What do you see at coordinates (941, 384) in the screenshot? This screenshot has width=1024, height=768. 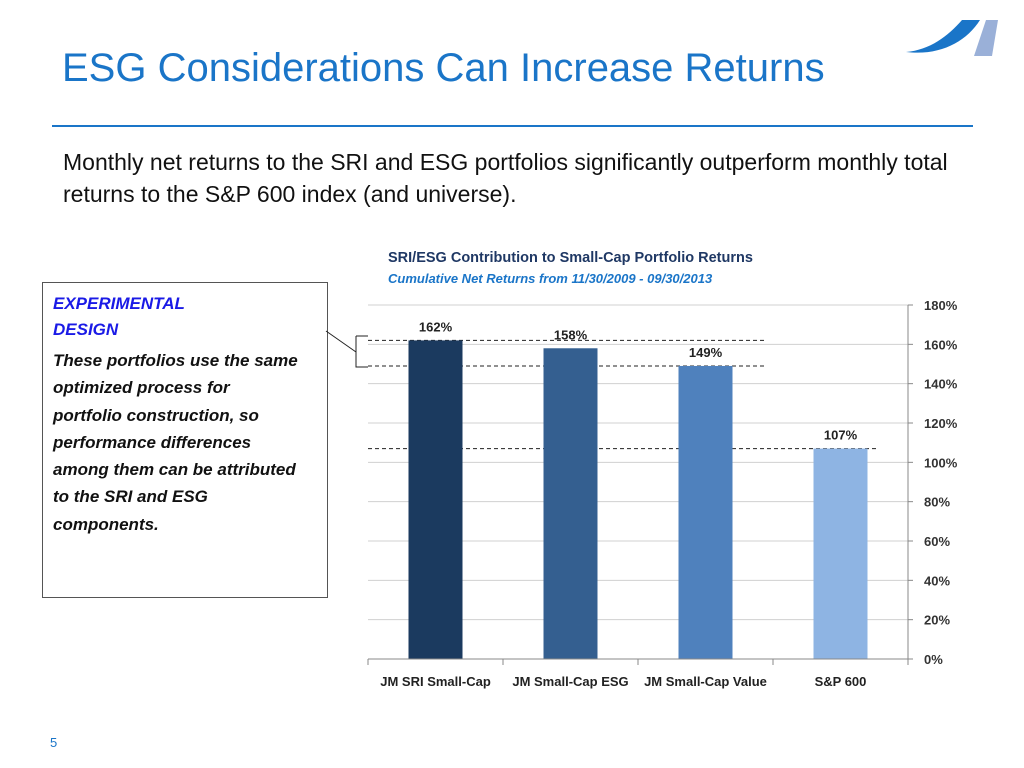 I see `y-tick-label: 140%` at bounding box center [941, 384].